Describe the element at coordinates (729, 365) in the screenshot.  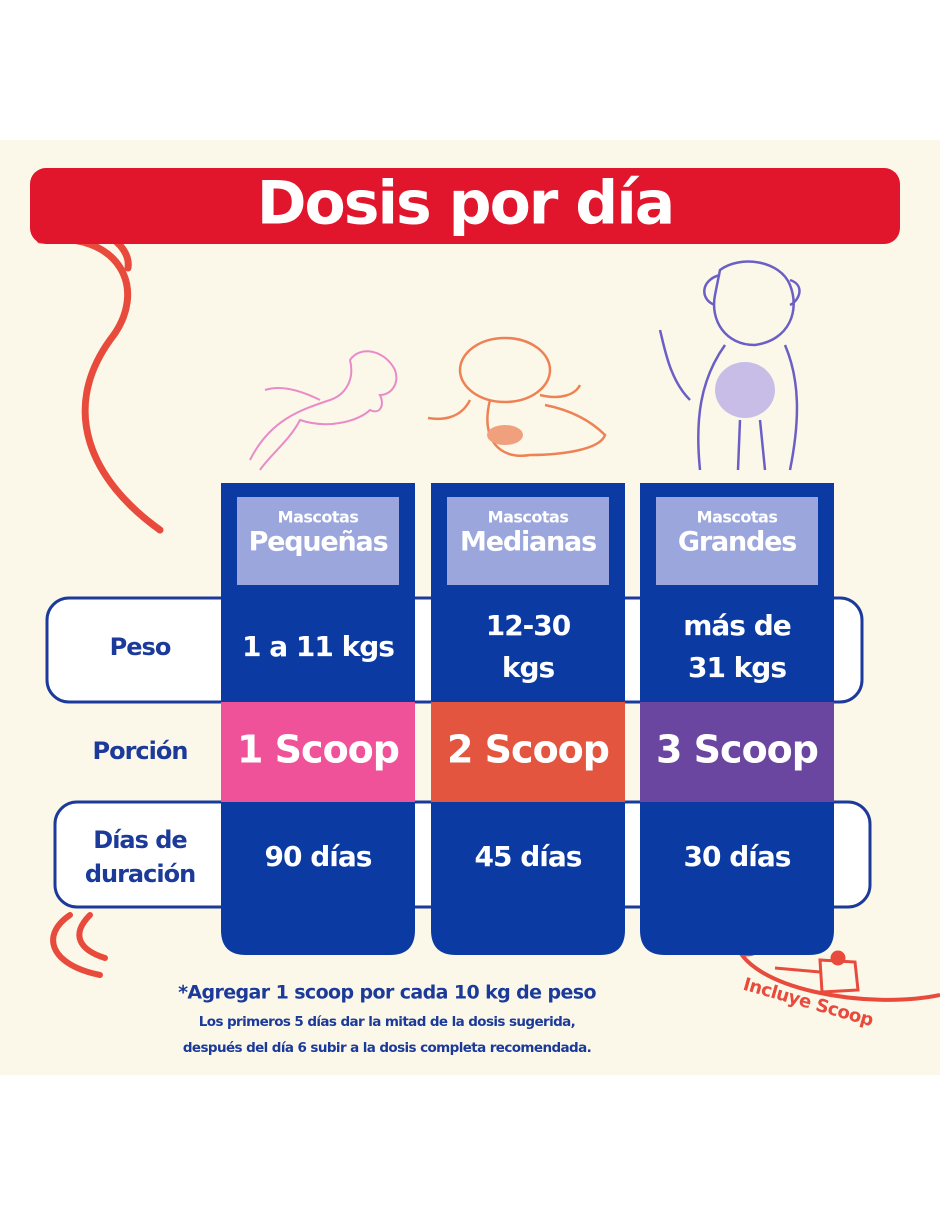
I see `dog-large` at that location.